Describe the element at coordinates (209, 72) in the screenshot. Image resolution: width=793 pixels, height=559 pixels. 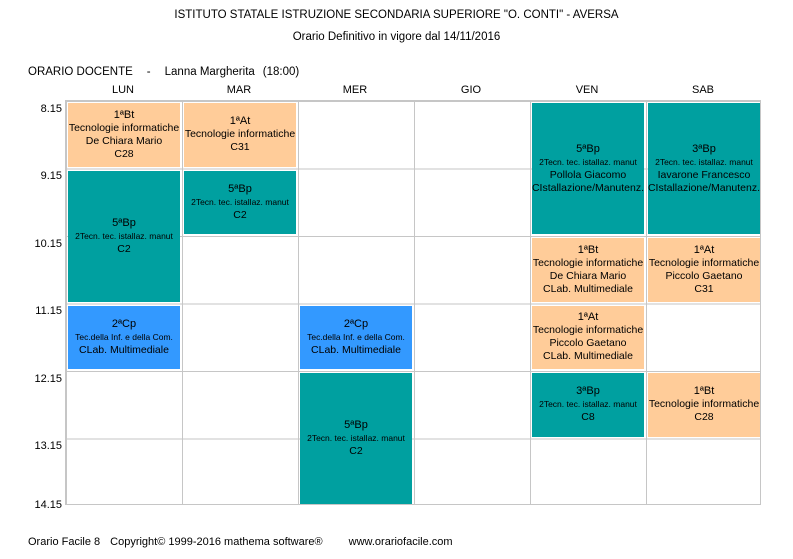
I see `teacher-name: Lanna Margherita` at that location.